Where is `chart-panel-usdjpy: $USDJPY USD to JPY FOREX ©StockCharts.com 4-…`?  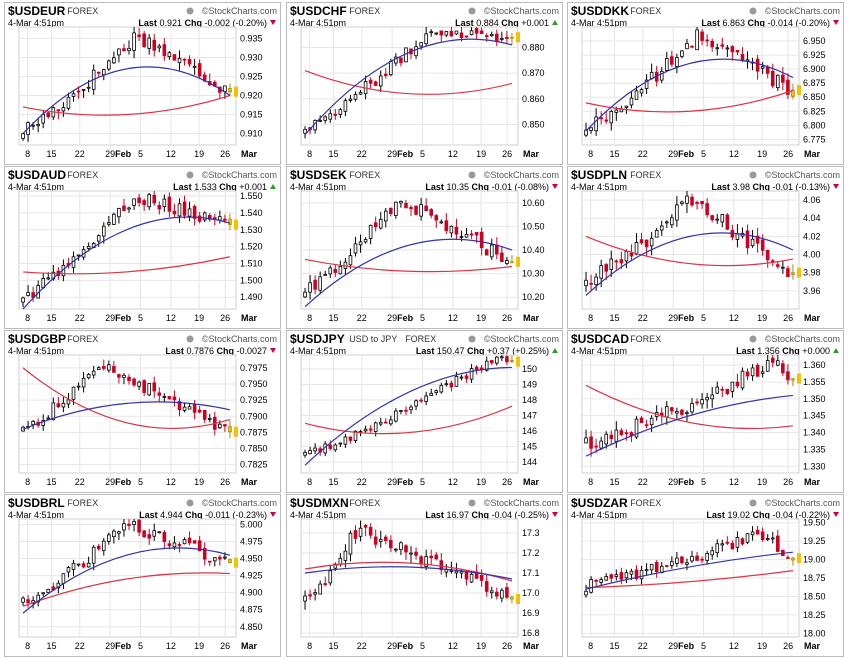
chart-panel-usdjpy: $USDJPY USD to JPY FOREX ©StockCharts.com 4-… is located at coordinates (424, 411).